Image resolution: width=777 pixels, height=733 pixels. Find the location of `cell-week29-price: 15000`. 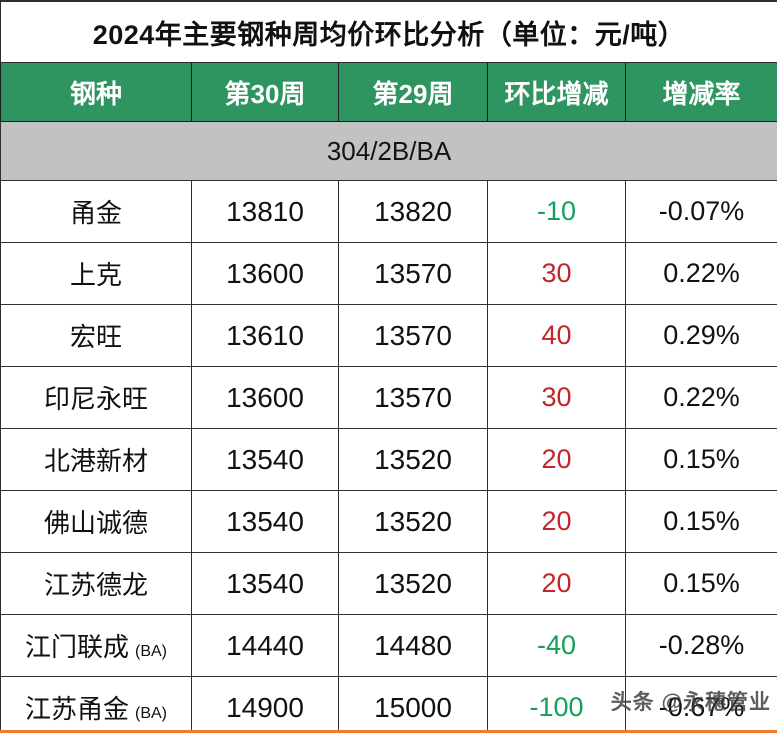

cell-week29-price: 15000 is located at coordinates (413, 703).